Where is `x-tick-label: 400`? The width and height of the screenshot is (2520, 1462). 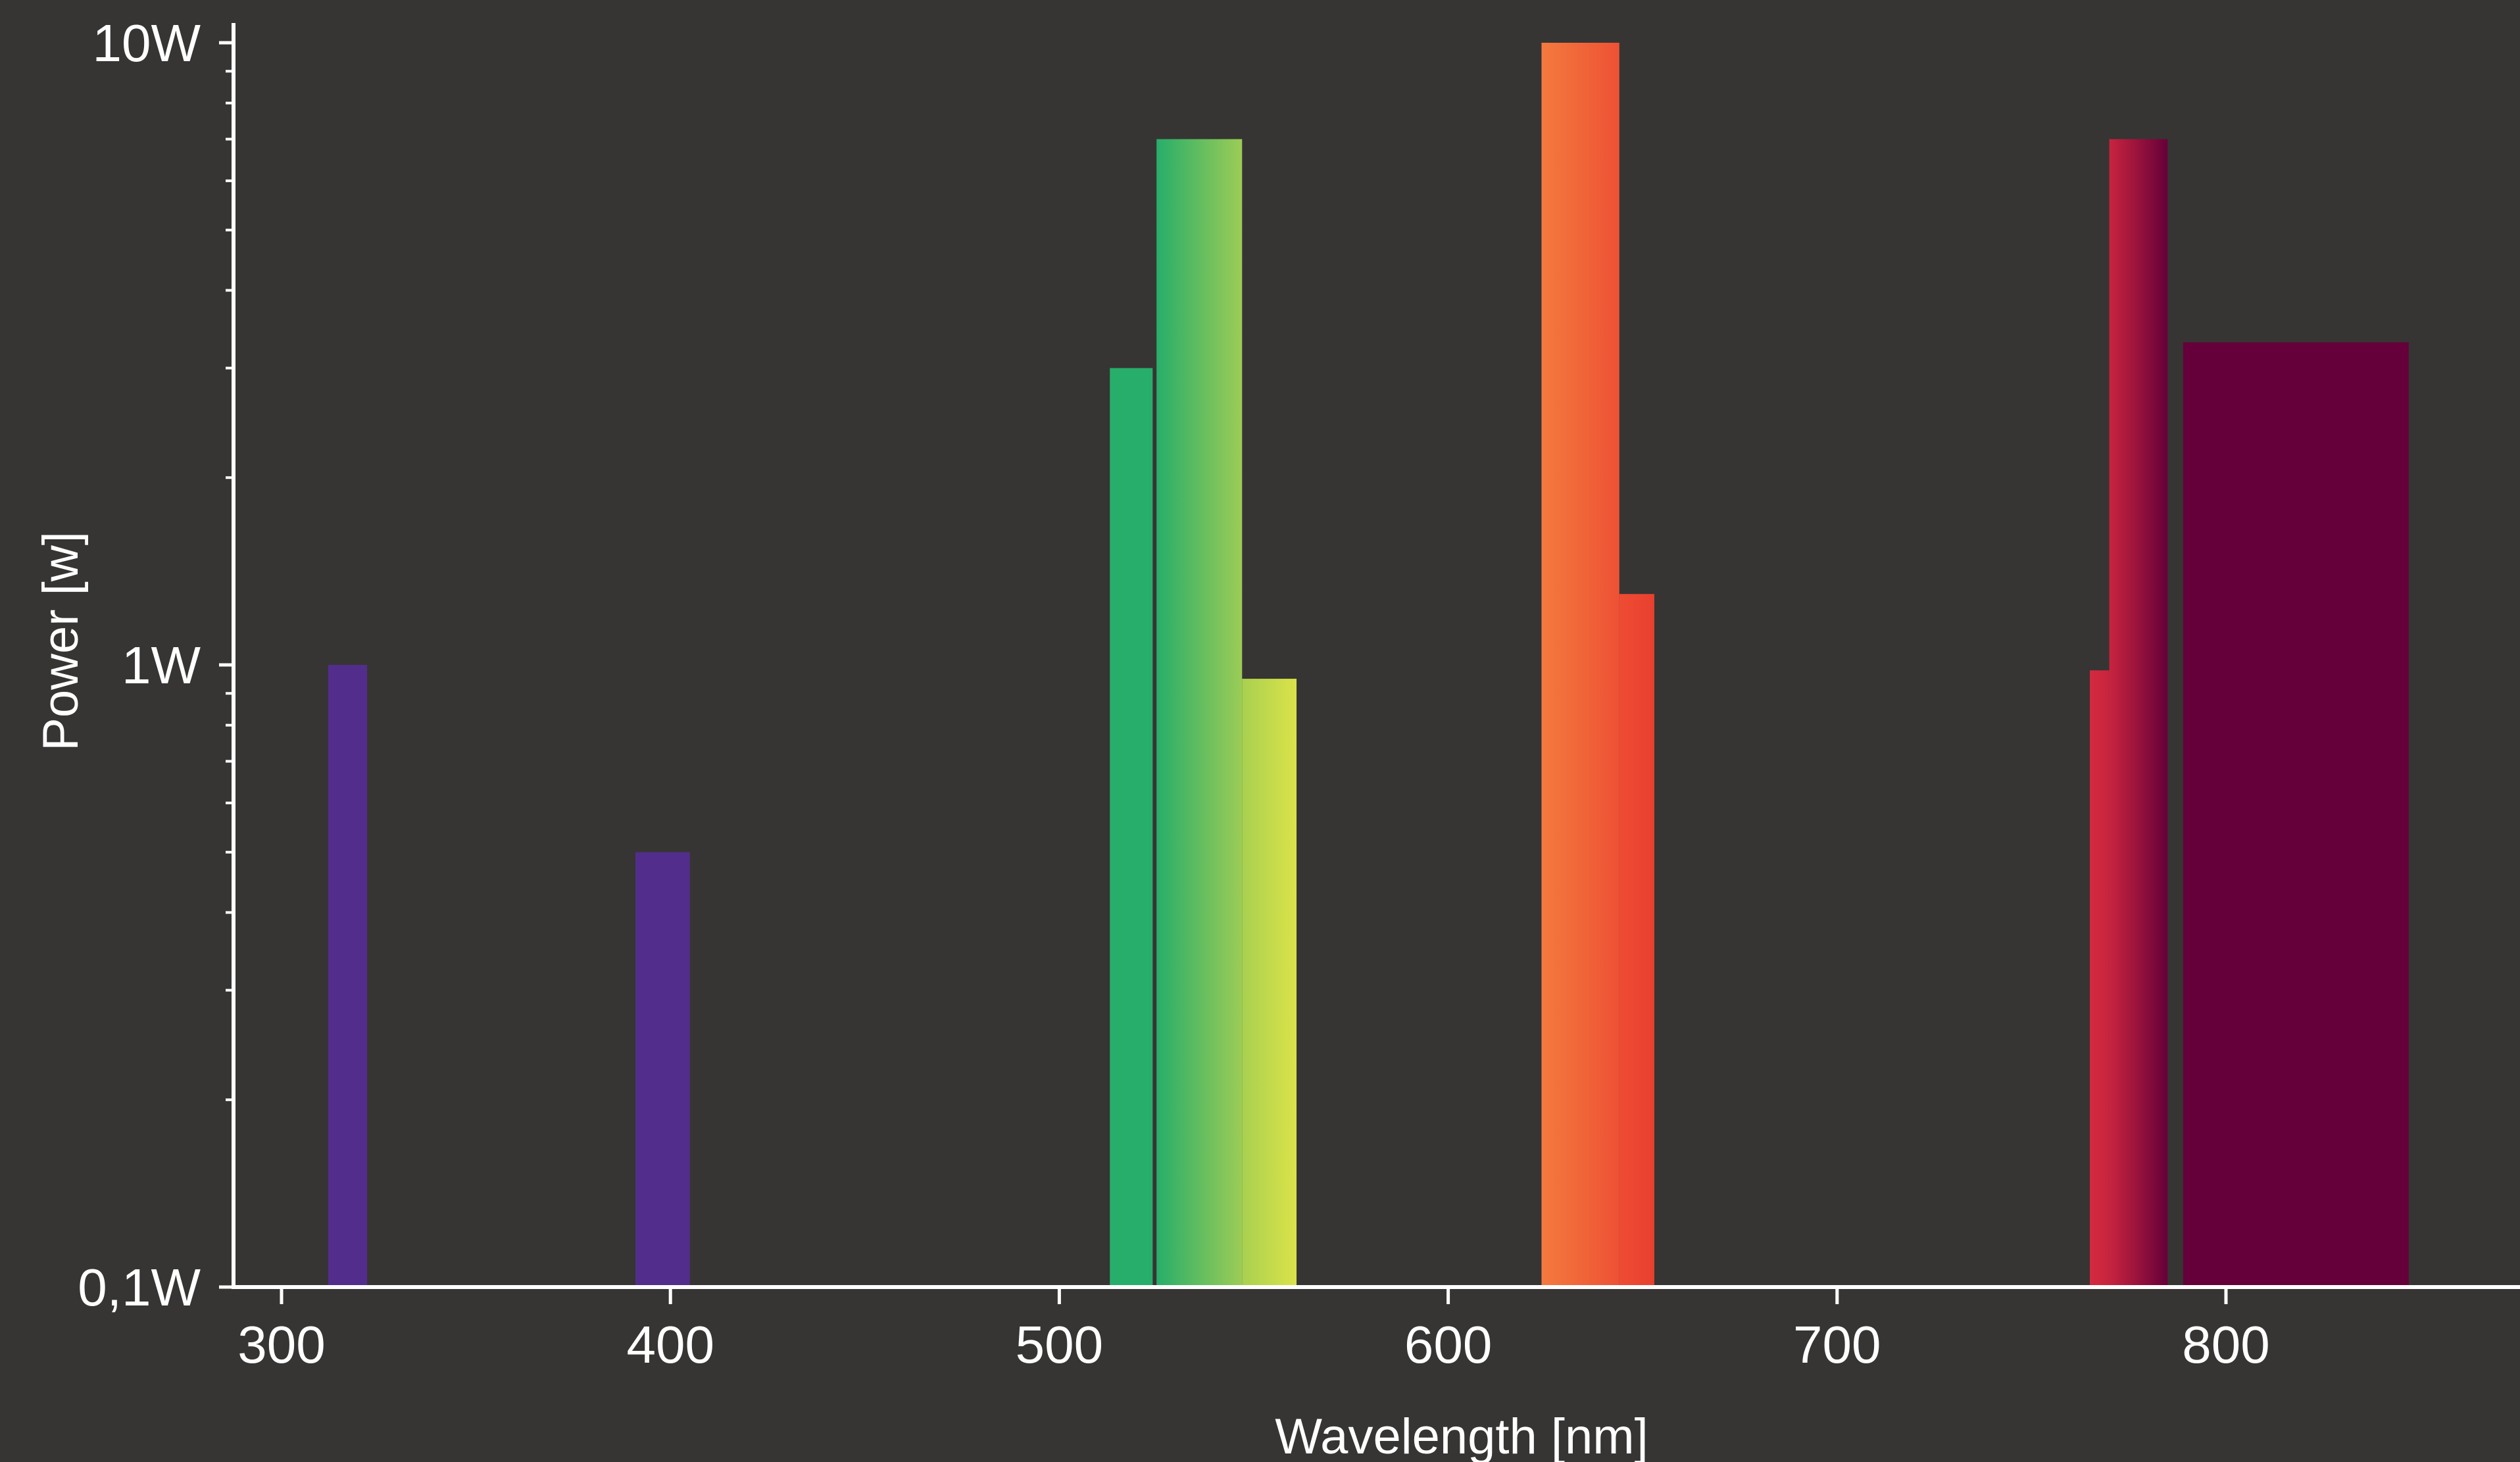
x-tick-label: 400 is located at coordinates (670, 1344).